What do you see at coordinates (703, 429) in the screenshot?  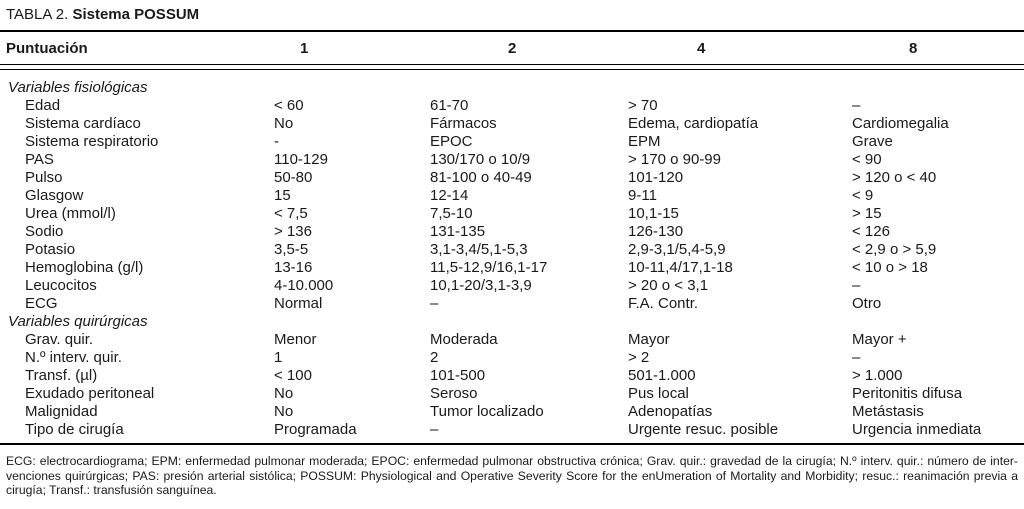 I see `row-value: Urgente resuc. posible` at bounding box center [703, 429].